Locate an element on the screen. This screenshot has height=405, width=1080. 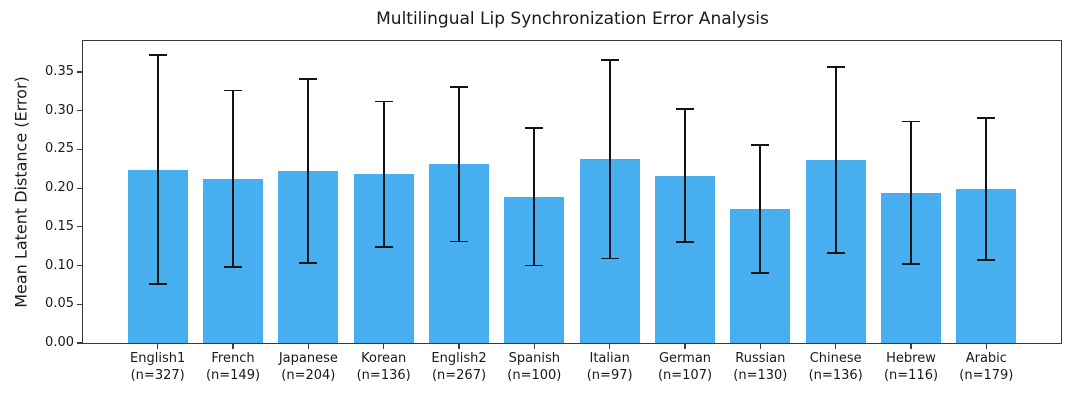
y-tick-label: 0.10 is located at coordinates (59, 265).